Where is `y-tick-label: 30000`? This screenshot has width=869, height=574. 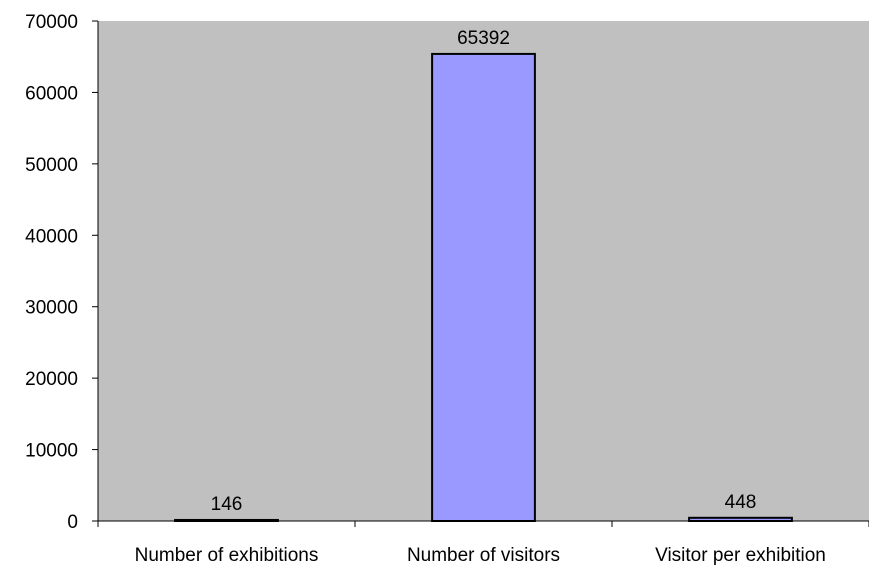 y-tick-label: 30000 is located at coordinates (51, 308).